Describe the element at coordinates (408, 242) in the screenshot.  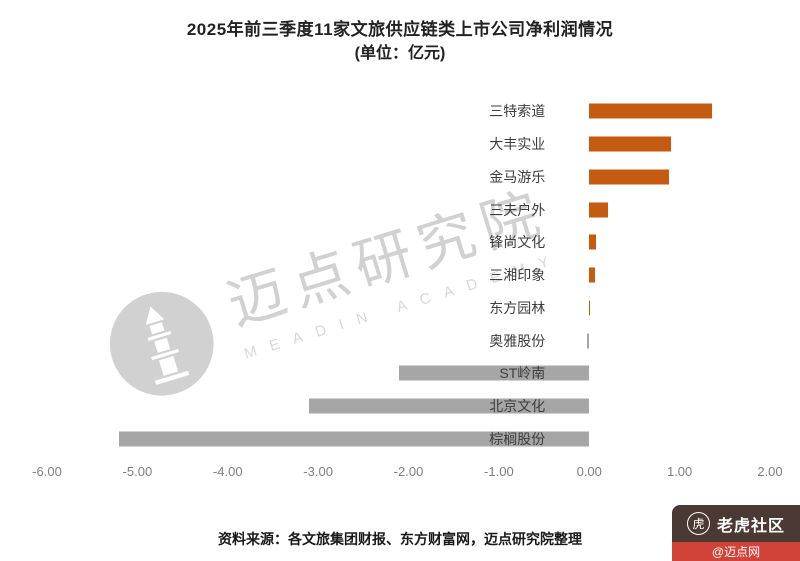
I see `chart-row-5: 锋尚文化` at that location.